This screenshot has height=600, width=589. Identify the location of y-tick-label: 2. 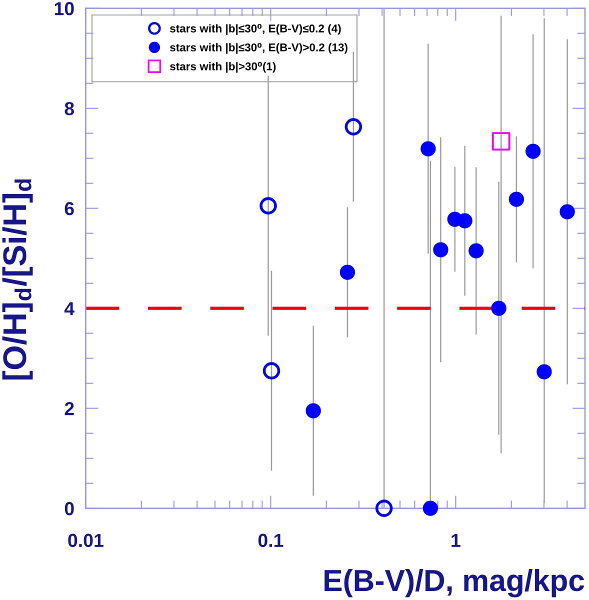
(69, 409).